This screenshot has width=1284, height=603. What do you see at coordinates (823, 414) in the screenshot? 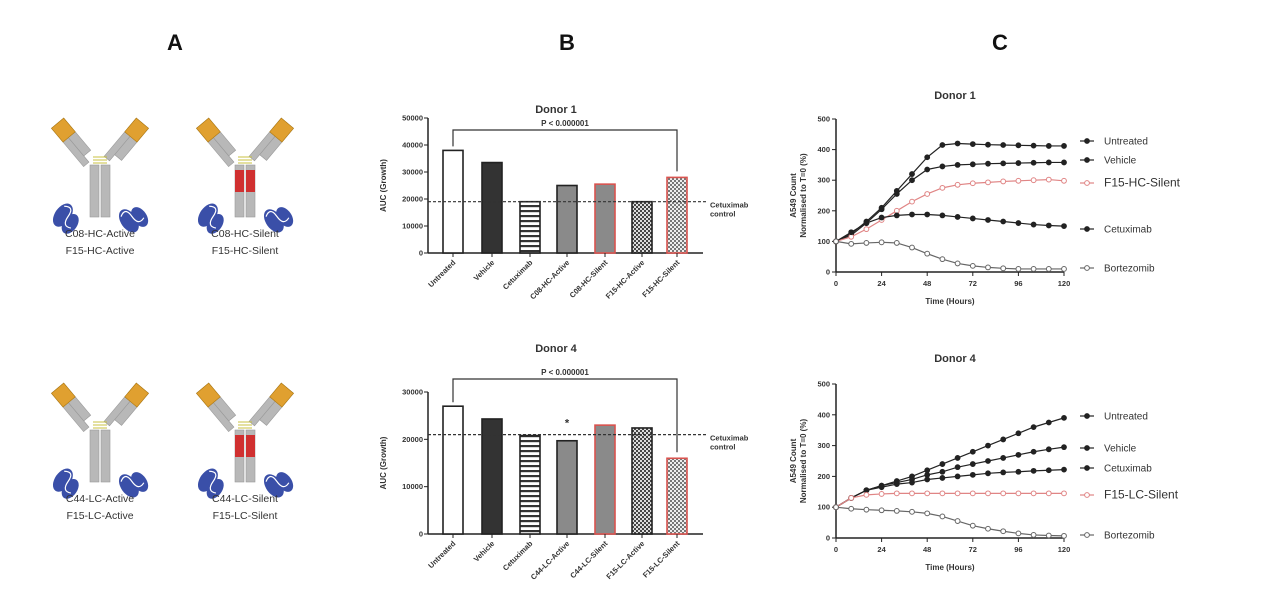
I see `y-tick-label: 400` at bounding box center [823, 414].